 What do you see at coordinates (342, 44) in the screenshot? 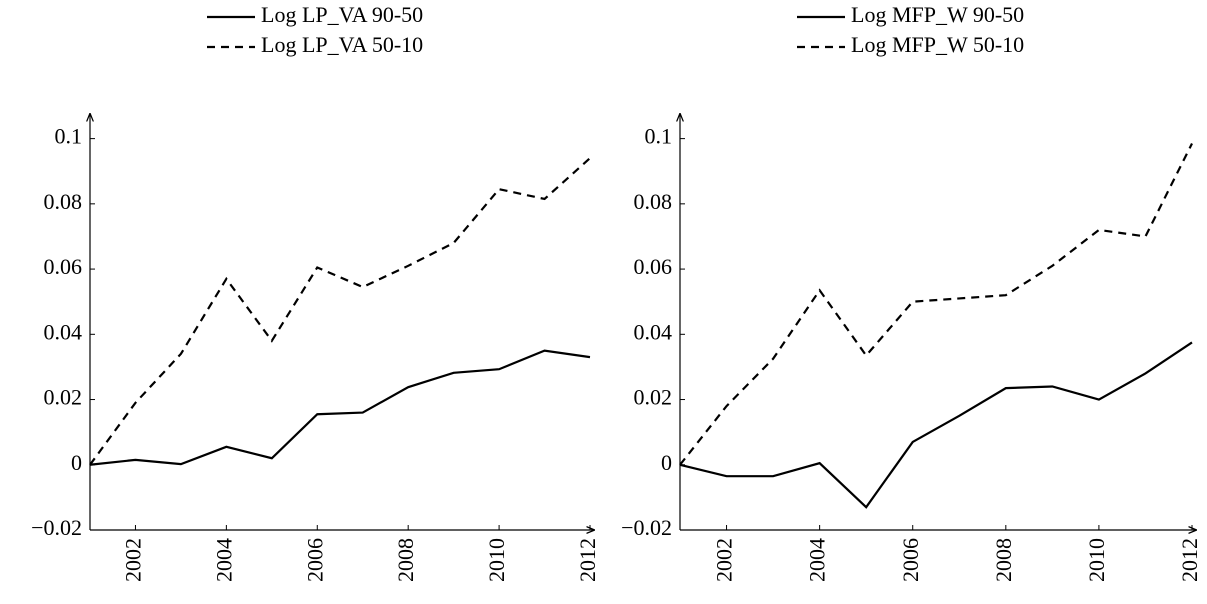
I see `legend-label: Log LP_VA 50-10` at bounding box center [342, 44].